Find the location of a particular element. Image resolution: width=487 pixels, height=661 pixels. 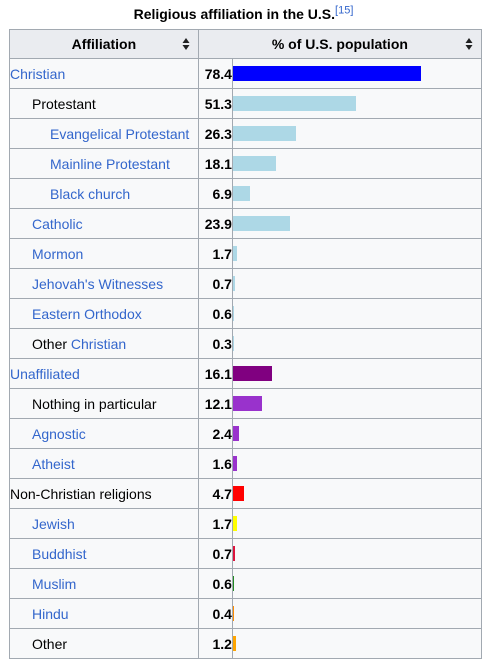

affiliation-link: Mainline Protestant is located at coordinates (110, 163).